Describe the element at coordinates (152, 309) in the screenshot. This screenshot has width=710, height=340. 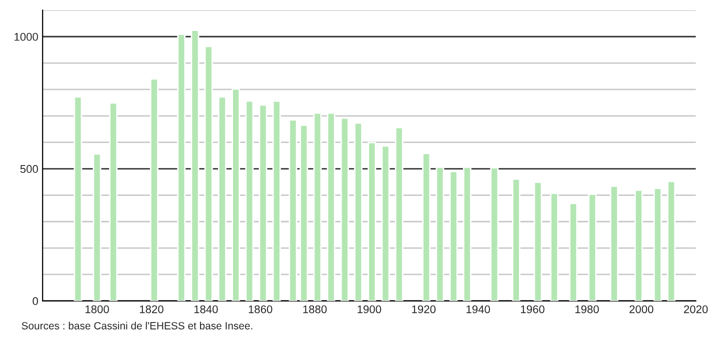
I see `x-tick-label: 1820` at that location.